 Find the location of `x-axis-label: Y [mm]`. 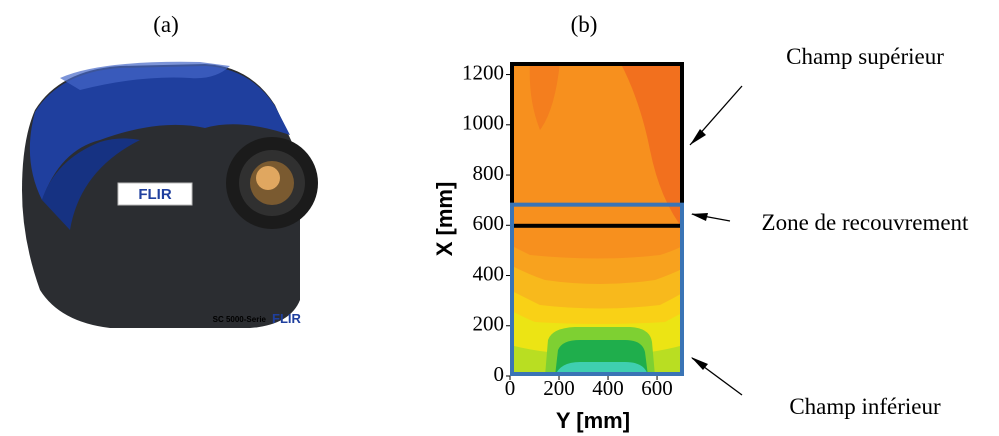

x-axis-label: Y [mm] is located at coordinates (593, 420).